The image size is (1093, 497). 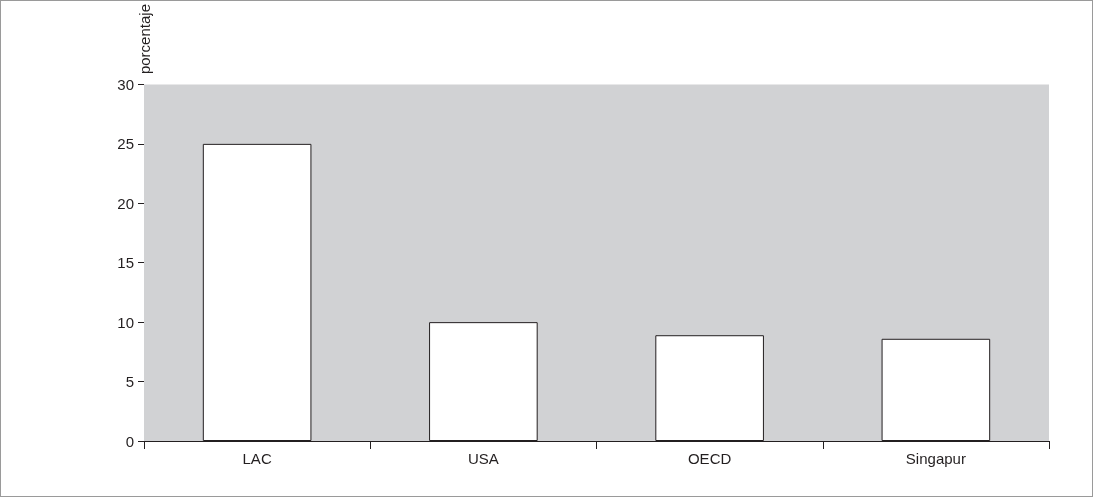 I want to click on y-tick-label: 20, so click(x=125, y=203).